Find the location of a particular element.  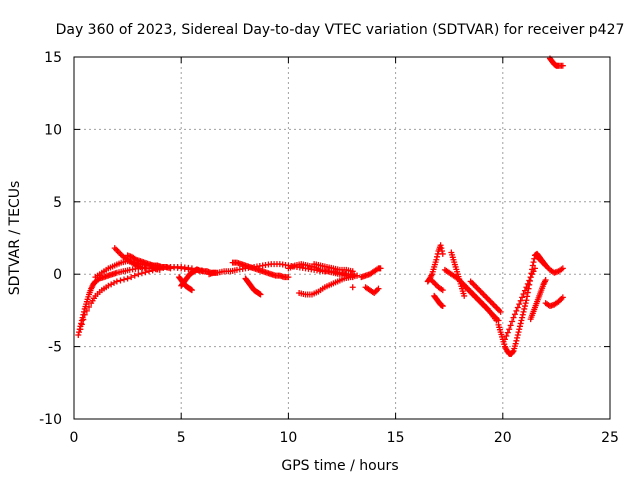

y-tick-label: -10 is located at coordinates (50, 420).